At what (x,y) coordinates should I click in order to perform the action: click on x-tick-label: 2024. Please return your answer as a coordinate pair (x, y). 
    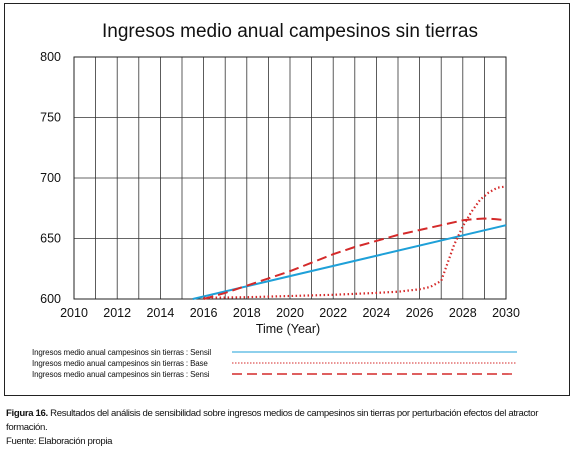
    Looking at the image, I should click on (376, 313).